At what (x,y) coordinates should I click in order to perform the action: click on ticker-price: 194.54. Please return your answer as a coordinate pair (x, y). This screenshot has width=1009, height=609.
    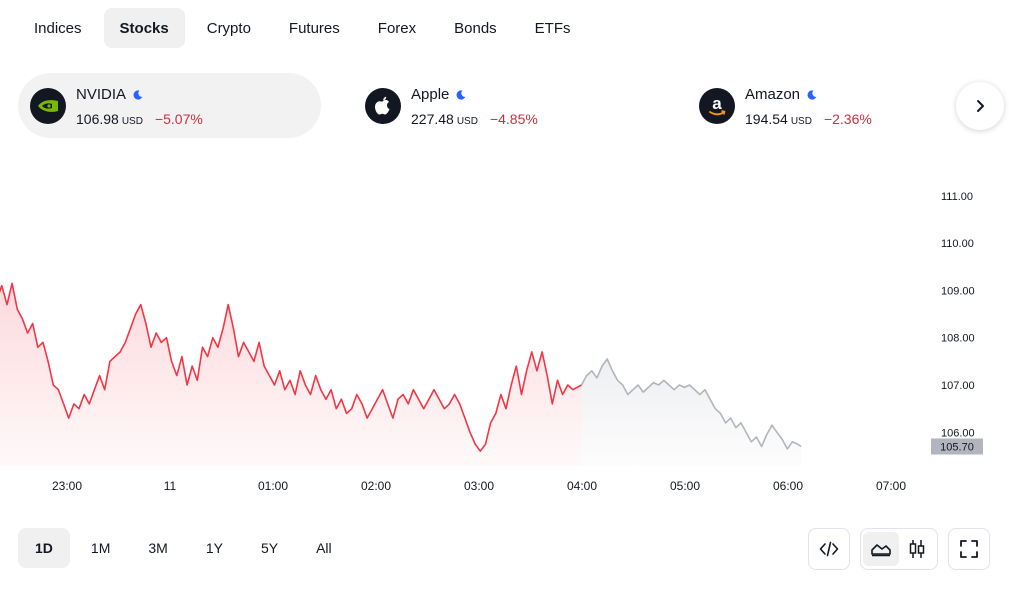
    Looking at the image, I should click on (766, 118).